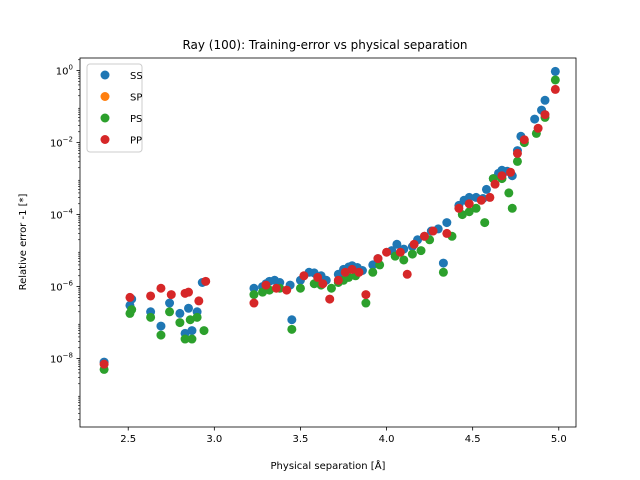  I want to click on legend-frame, so click(114, 108).